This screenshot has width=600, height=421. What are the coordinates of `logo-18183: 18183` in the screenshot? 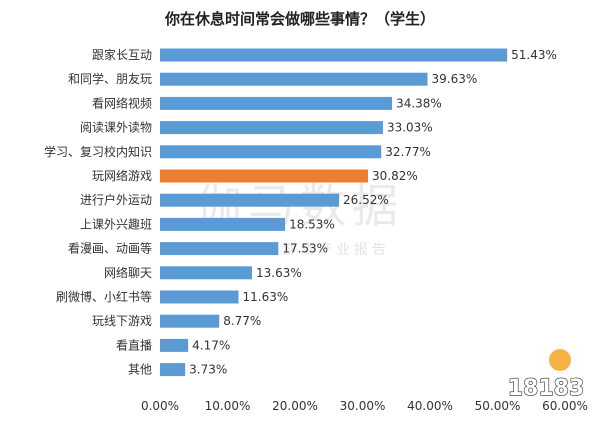 It's located at (546, 375).